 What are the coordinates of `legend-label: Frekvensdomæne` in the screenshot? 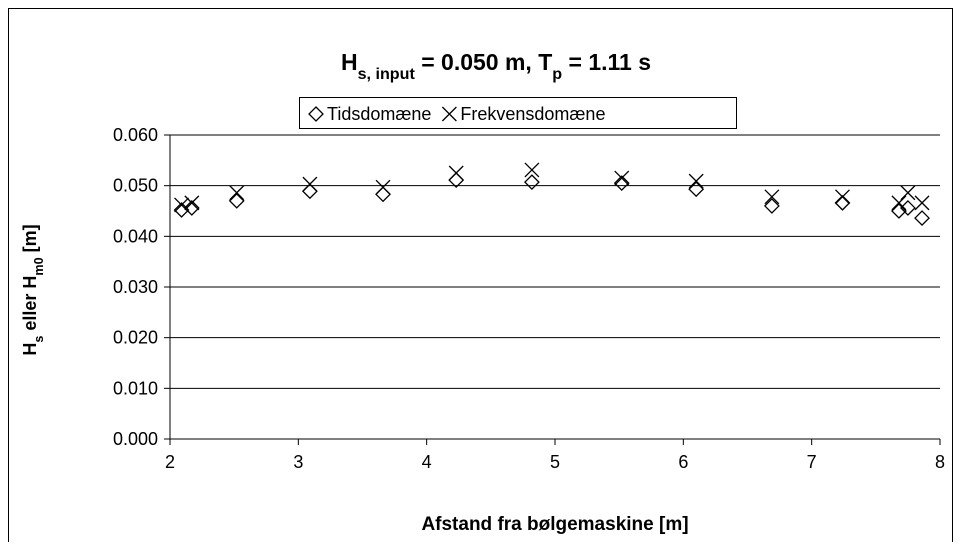 It's located at (532, 114).